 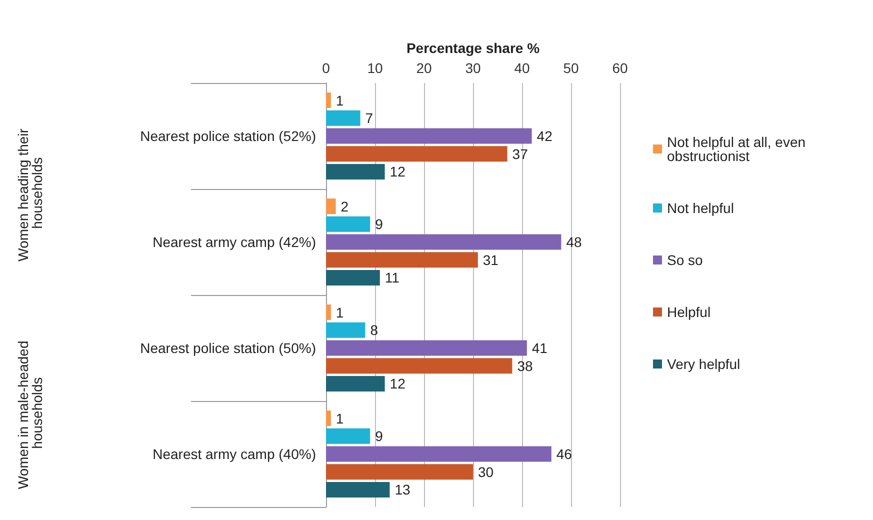 What do you see at coordinates (473, 48) in the screenshot?
I see `x-axis-title: Percentage share %` at bounding box center [473, 48].